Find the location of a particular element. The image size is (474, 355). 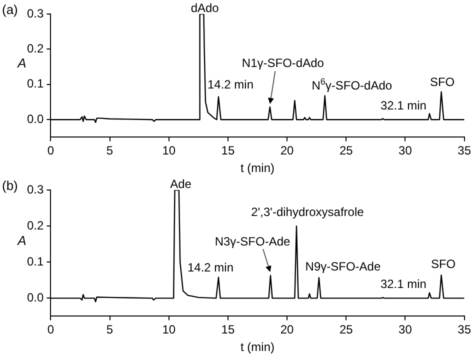

annotation: 2',3'-dihydroxysafrole is located at coordinates (307, 212).